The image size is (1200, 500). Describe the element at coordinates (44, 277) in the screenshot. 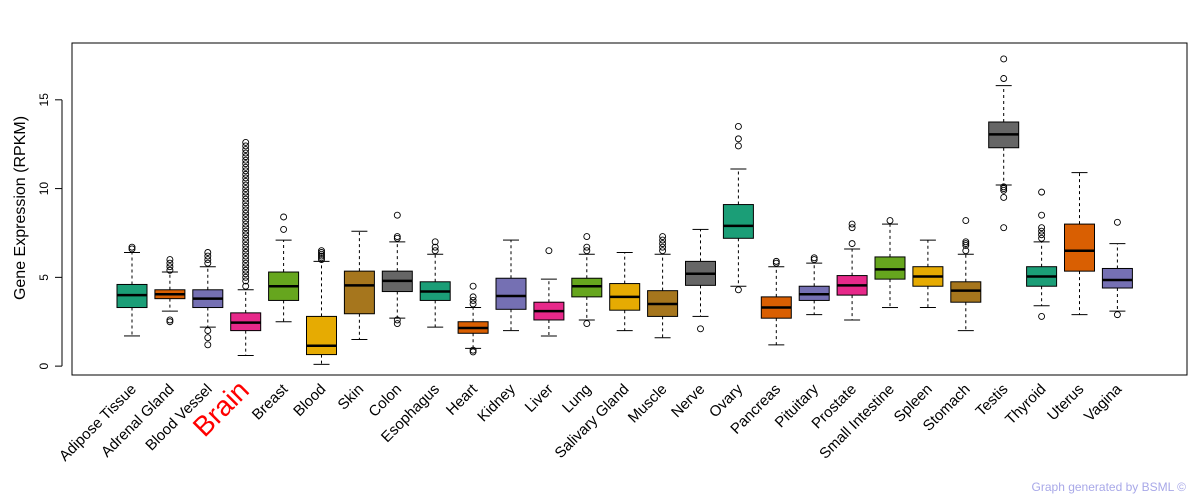

I see `y-tick-label-5: 5` at that location.